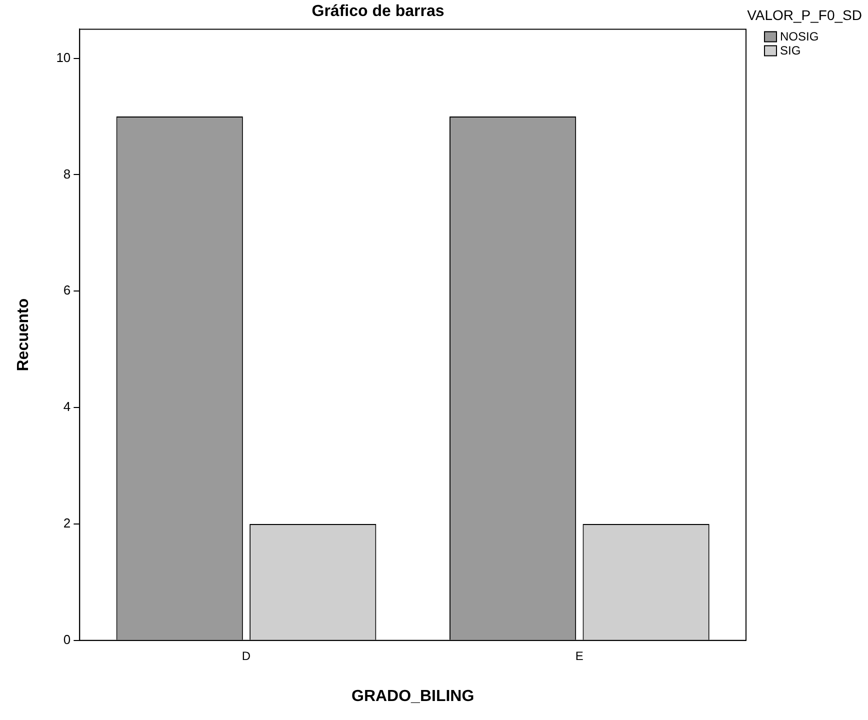 Image resolution: width=868 pixels, height=720 pixels. I want to click on y-tick-label: 6, so click(67, 290).